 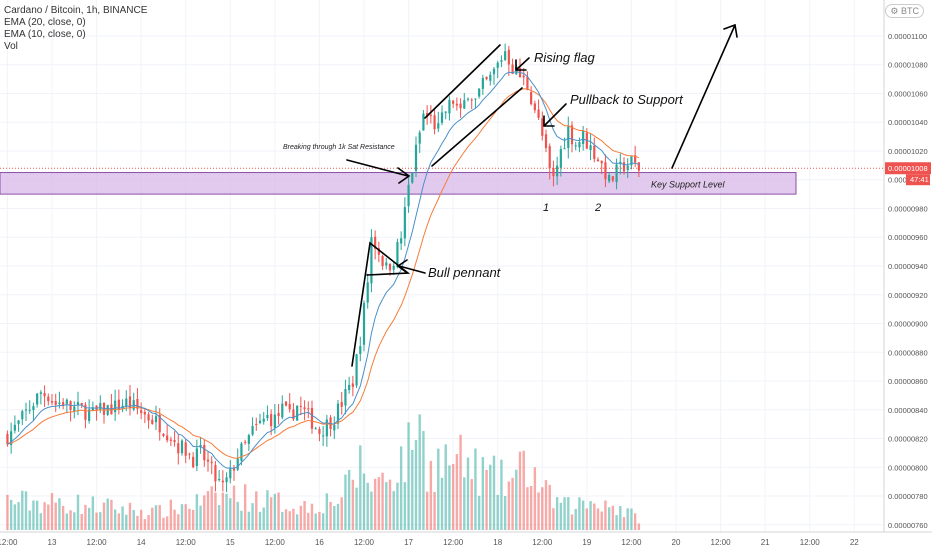 I want to click on price-tick-label: 0.00000760, so click(x=908, y=525).